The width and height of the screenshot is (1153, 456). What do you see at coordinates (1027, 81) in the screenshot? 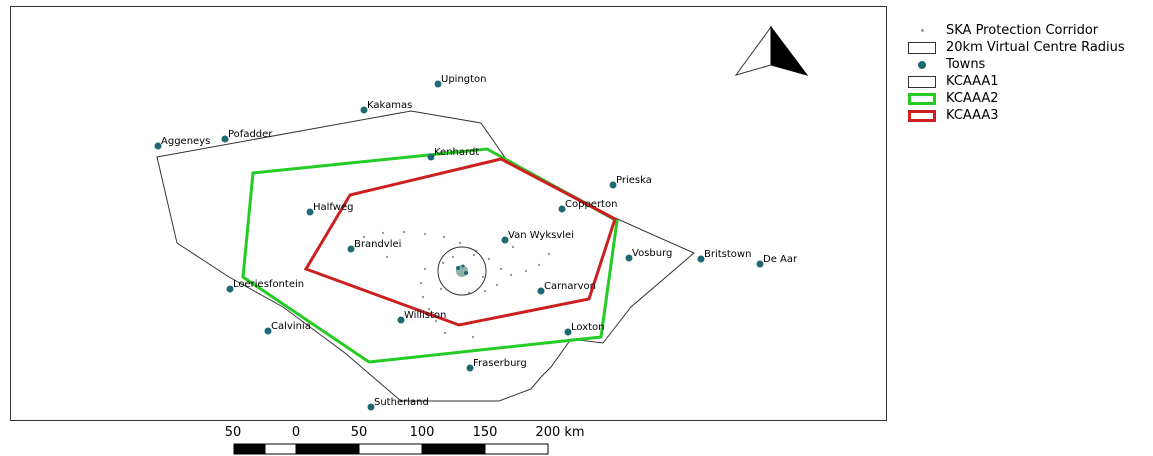
I see `legend-item-kcaaa1: KCAAA1` at bounding box center [1027, 81].